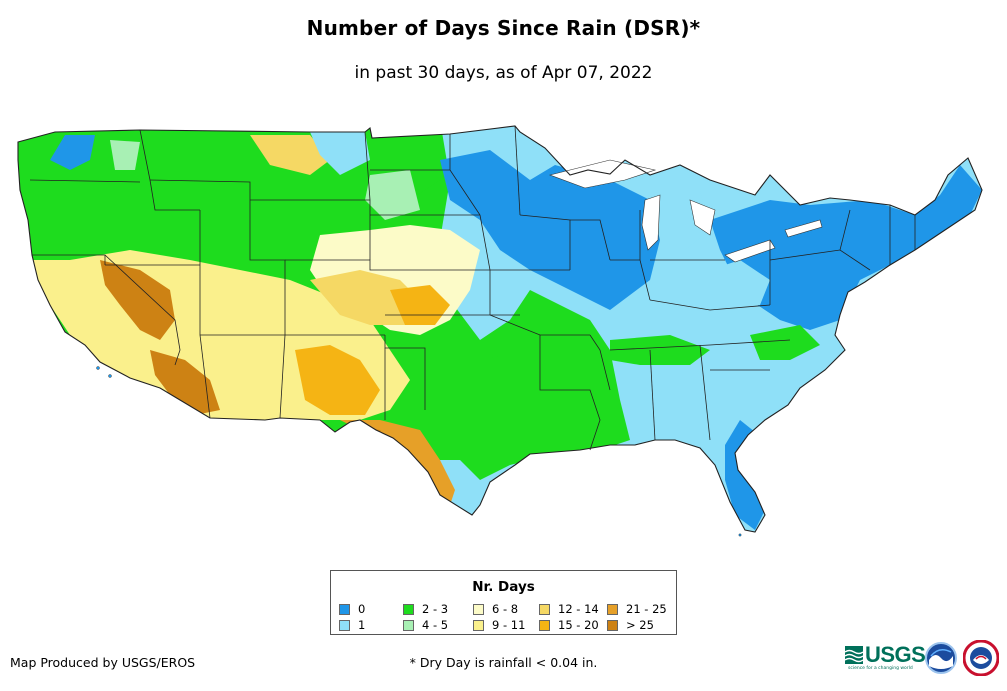 Image resolution: width=1007 pixels, height=691 pixels. Describe the element at coordinates (651, 222) in the screenshot. I see `lake-michigan` at that location.